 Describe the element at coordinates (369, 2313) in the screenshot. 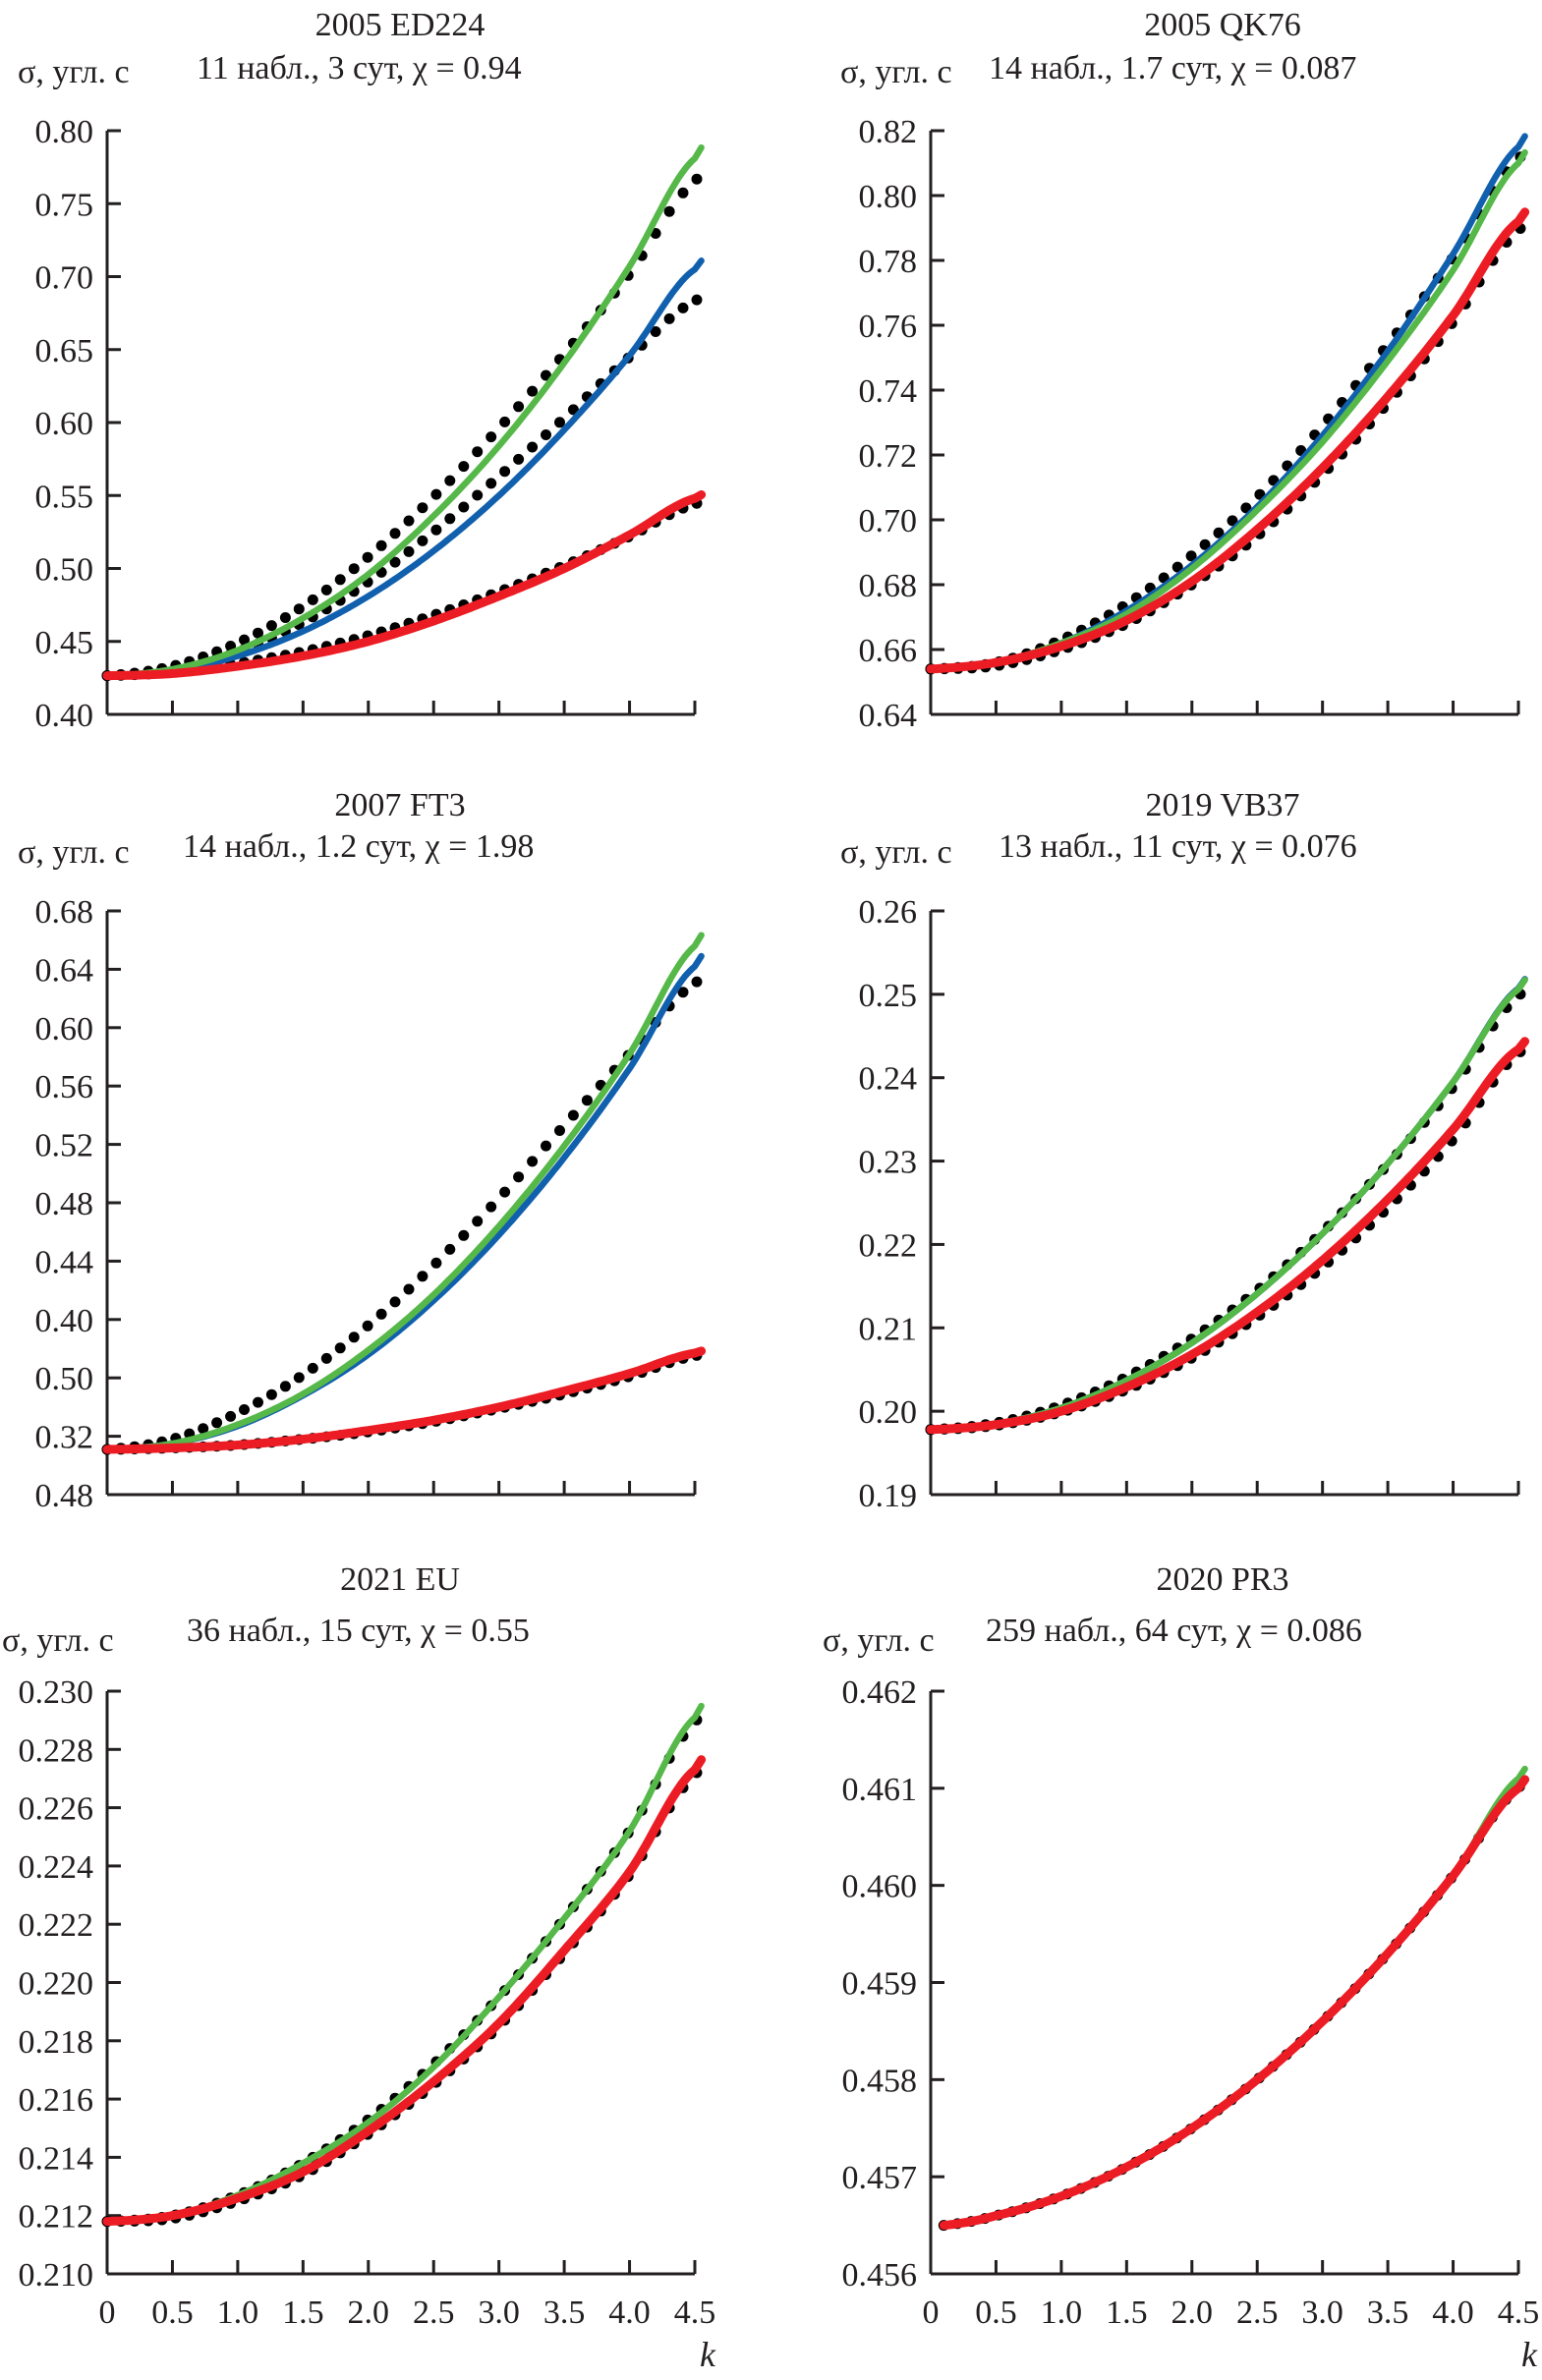

I see `x-tick-label: 2.0` at that location.